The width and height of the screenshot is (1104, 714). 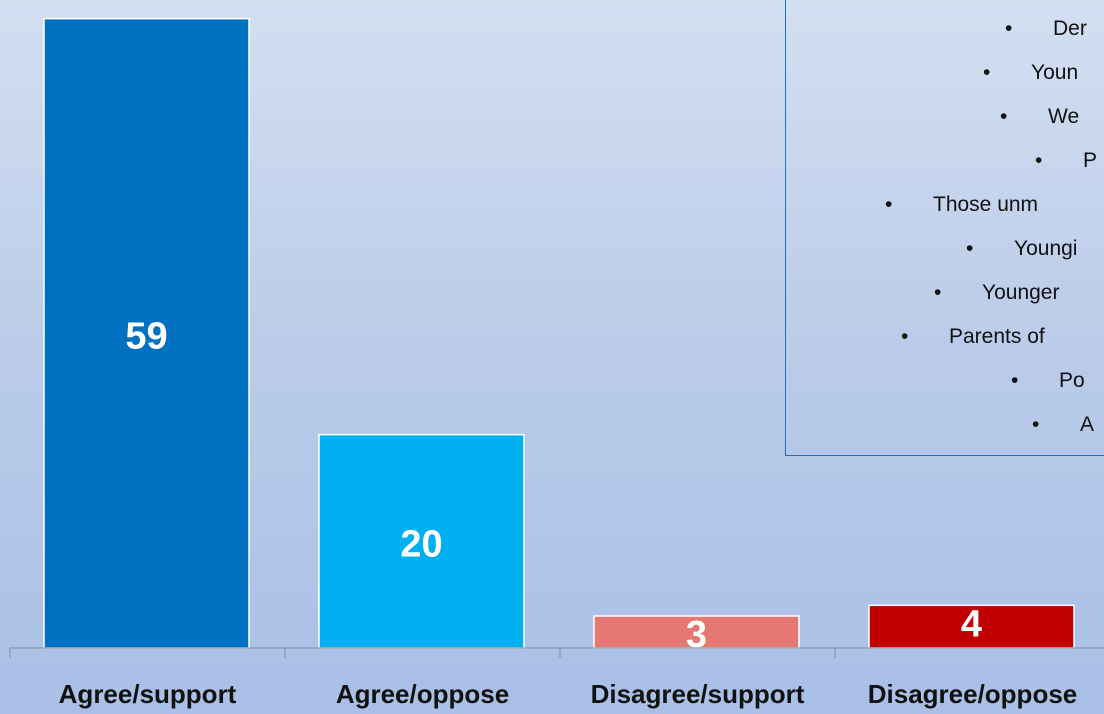 I want to click on annotation-item: • Those unm, so click(x=962, y=204).